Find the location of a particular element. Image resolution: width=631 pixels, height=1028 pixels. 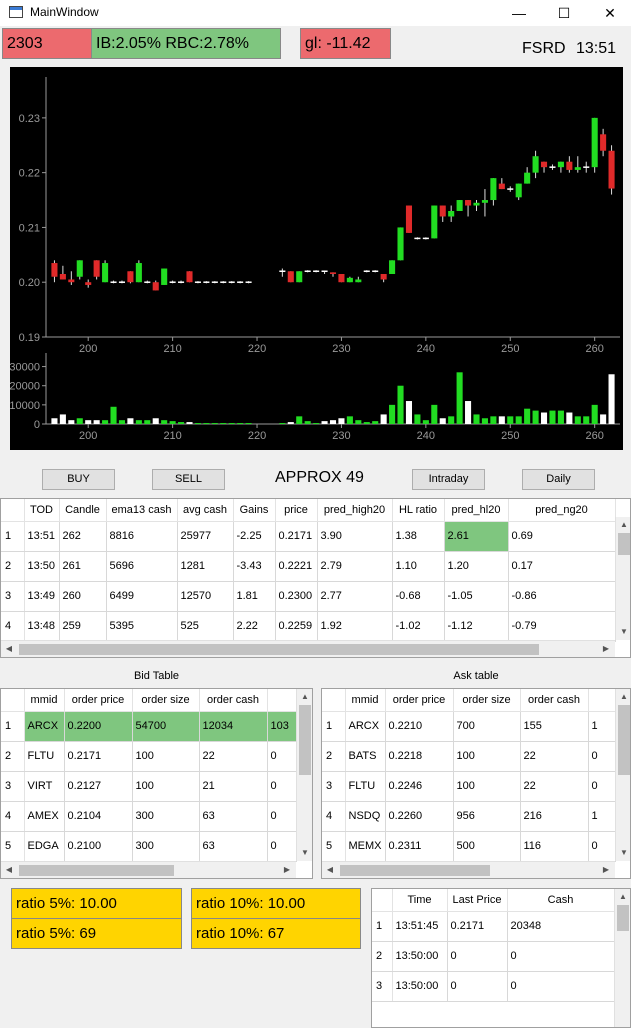

table-row: 1 ARCX 0.2200 54700 12034 103 is located at coordinates (149, 726).